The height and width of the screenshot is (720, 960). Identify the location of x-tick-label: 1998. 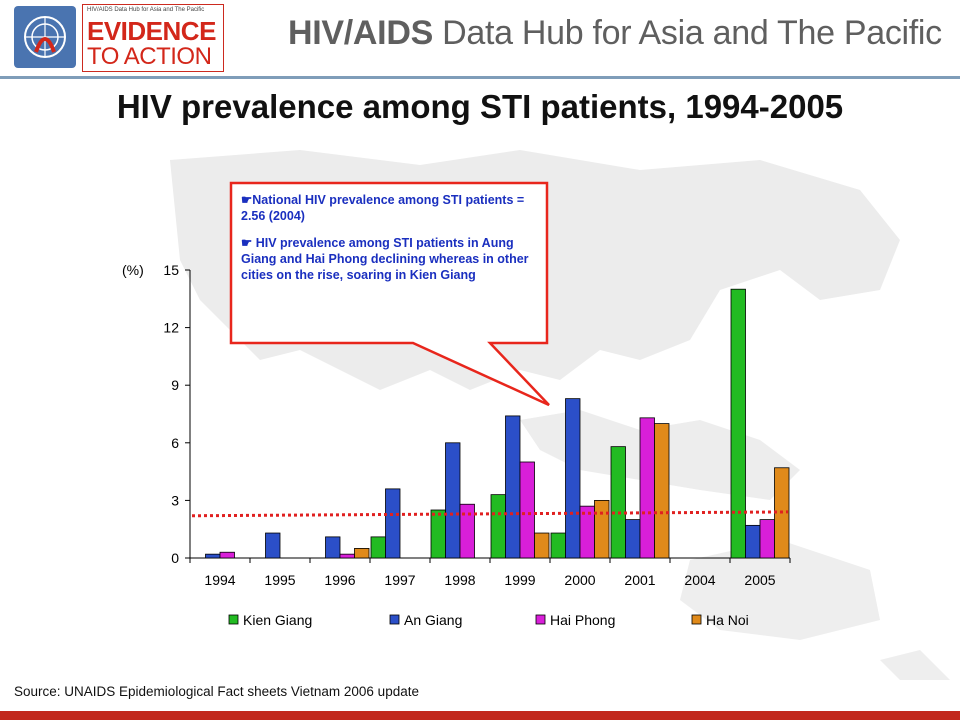
(459, 580).